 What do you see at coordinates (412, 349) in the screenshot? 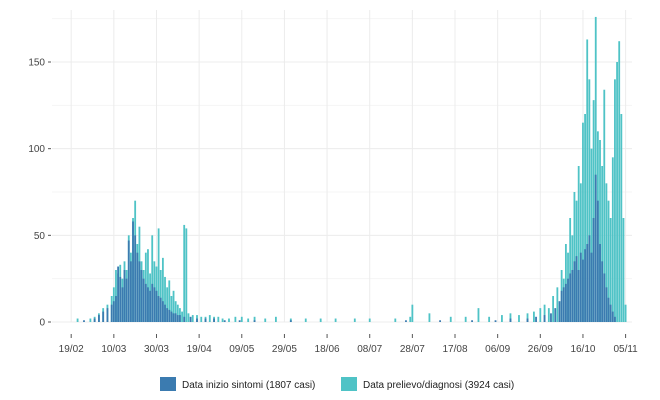
I see `x-tick-label: 28/07` at bounding box center [412, 349].